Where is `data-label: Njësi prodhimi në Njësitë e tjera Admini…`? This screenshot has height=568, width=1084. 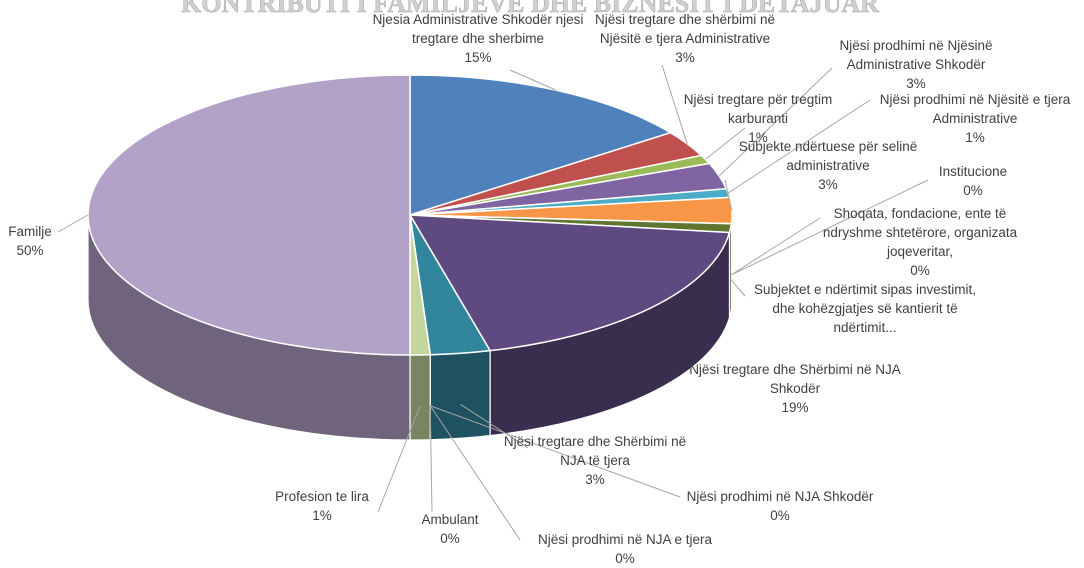
data-label: Njësi prodhimi në Njësitë e tjera Admini… is located at coordinates (975, 118).